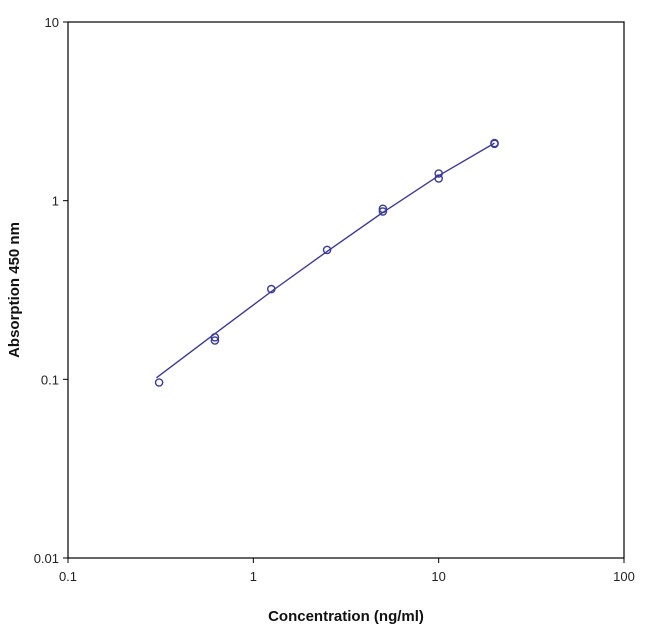 This screenshot has height=636, width=650. I want to click on y-tick-label: 0.01, so click(46, 558).